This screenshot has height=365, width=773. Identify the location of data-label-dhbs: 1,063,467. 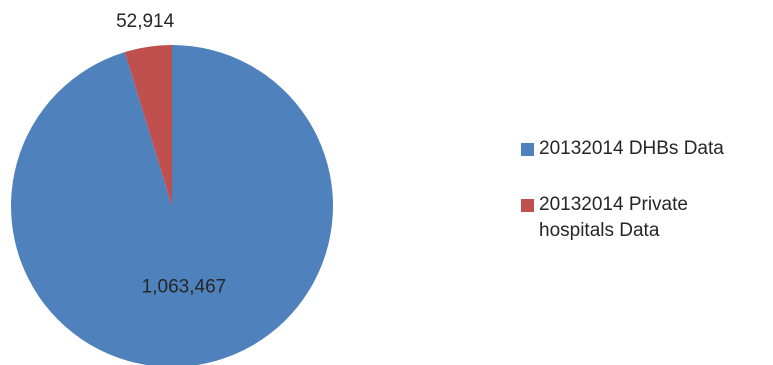
(184, 287).